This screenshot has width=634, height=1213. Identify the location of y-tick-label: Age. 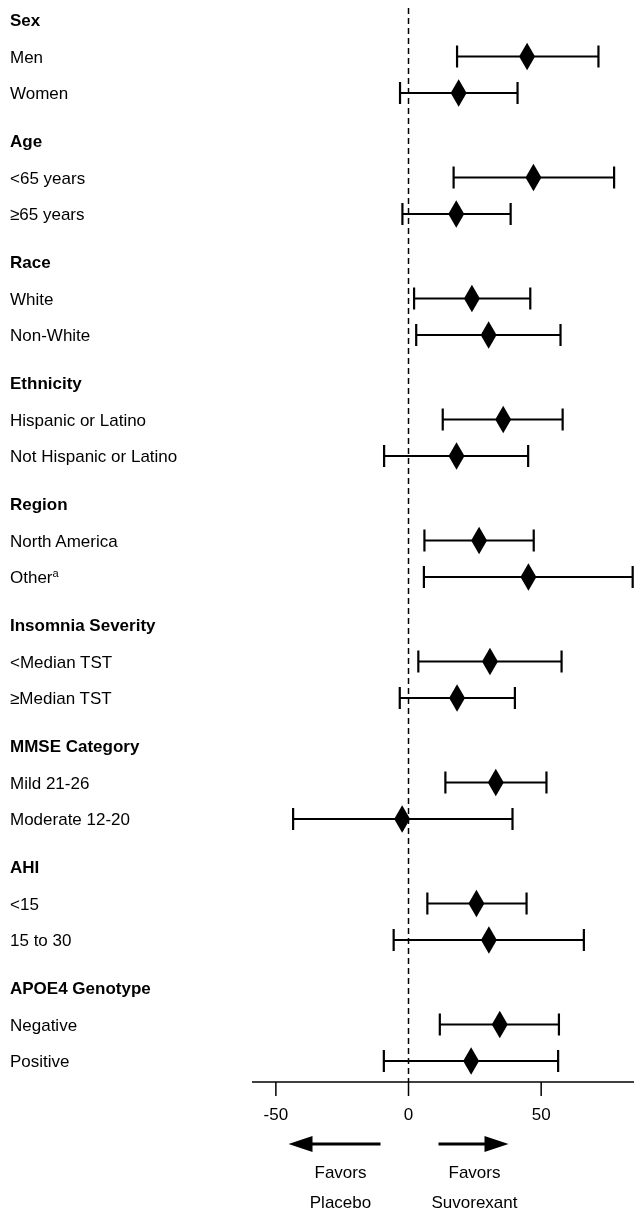
(26, 141).